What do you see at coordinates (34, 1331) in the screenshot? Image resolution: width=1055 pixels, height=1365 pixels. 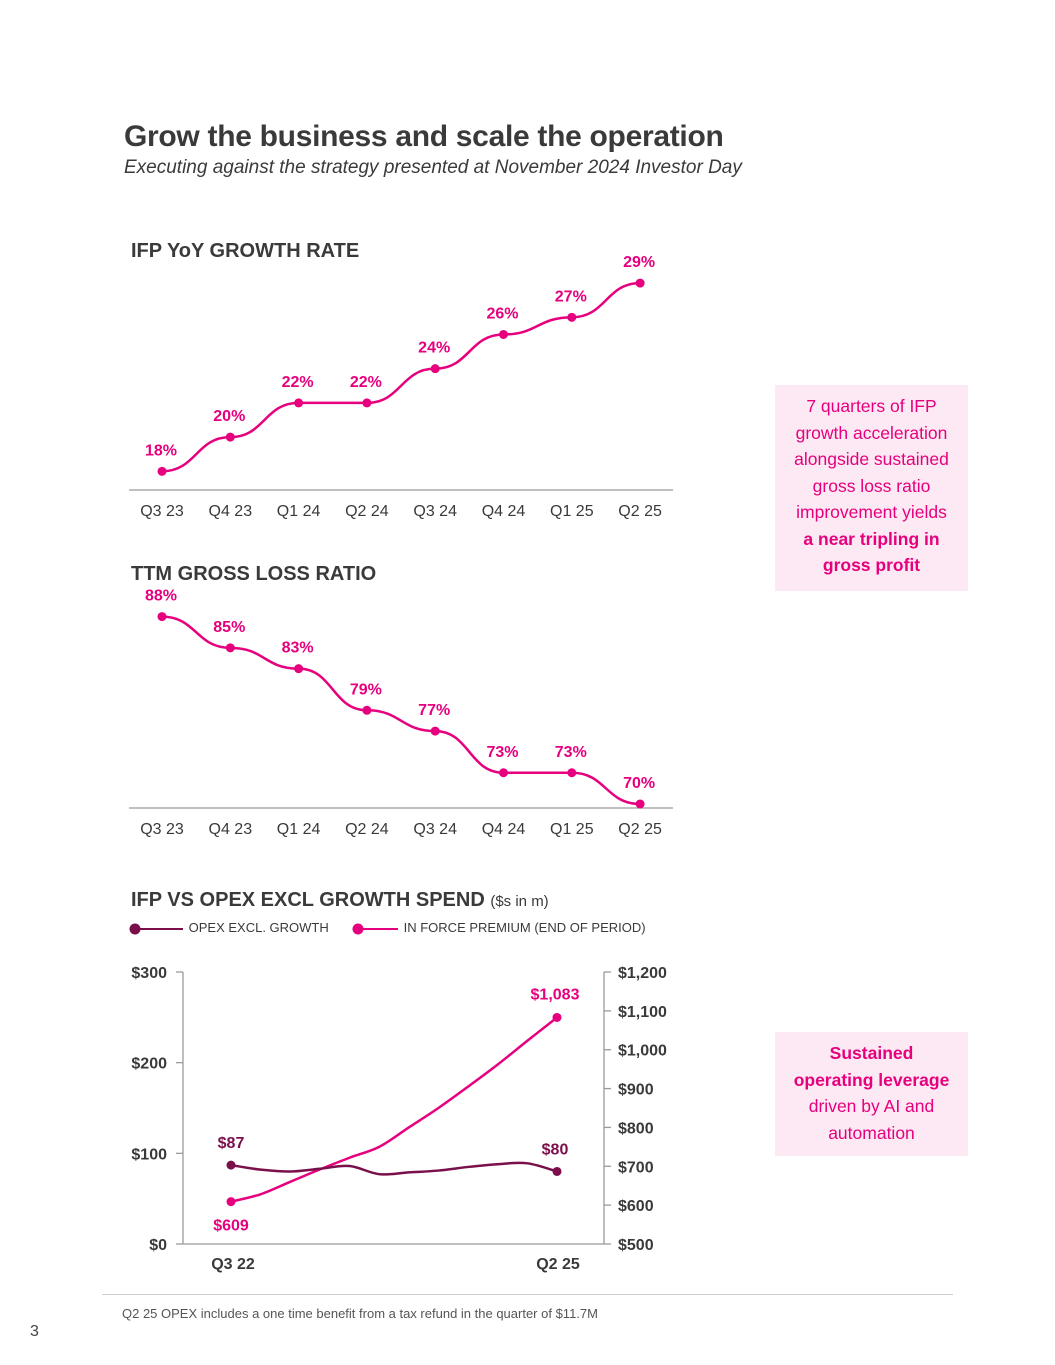 I see `page-number: 3` at bounding box center [34, 1331].